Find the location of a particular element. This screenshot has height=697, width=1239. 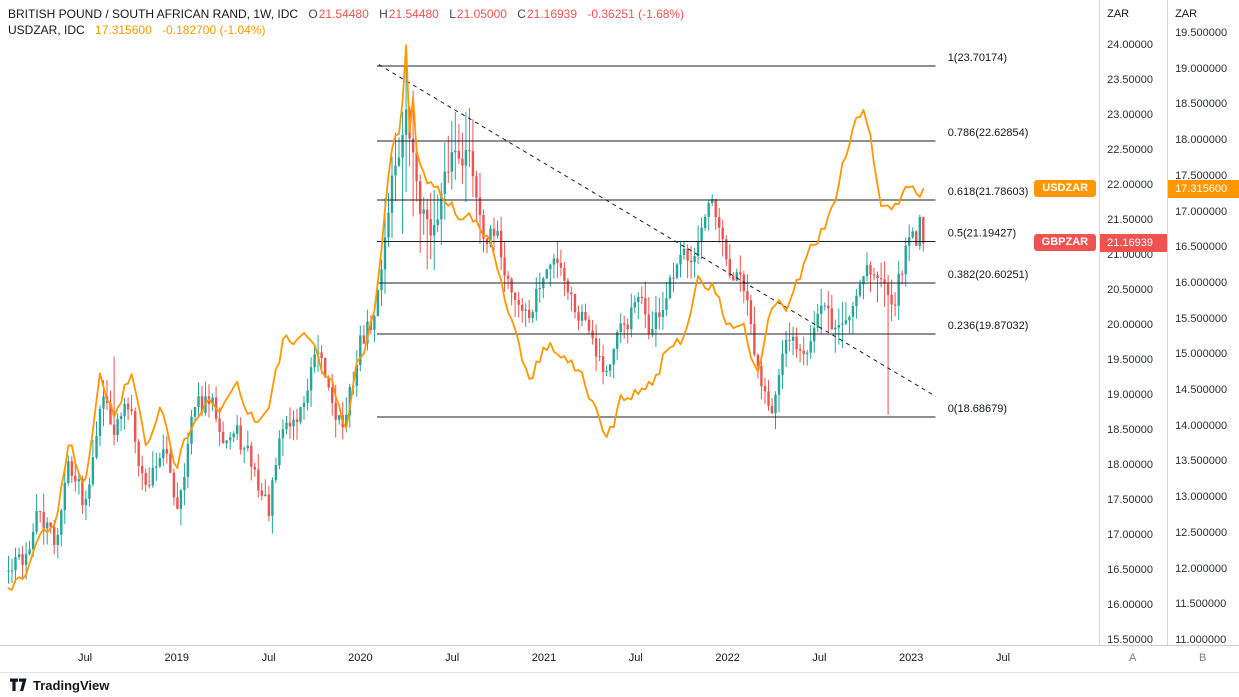

price-tick-a: 16.00000 is located at coordinates (1130, 605).